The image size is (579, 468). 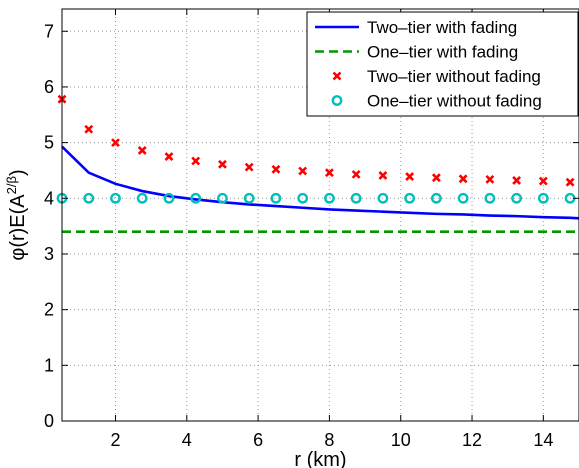 What do you see at coordinates (472, 440) in the screenshot?
I see `x-tick-label: 12` at bounding box center [472, 440].